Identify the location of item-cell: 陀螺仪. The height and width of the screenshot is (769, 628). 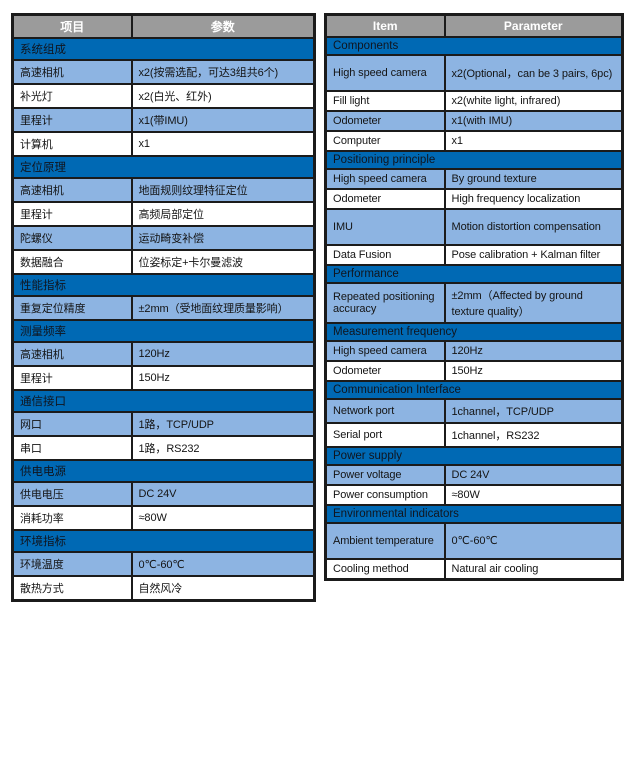
(72, 238).